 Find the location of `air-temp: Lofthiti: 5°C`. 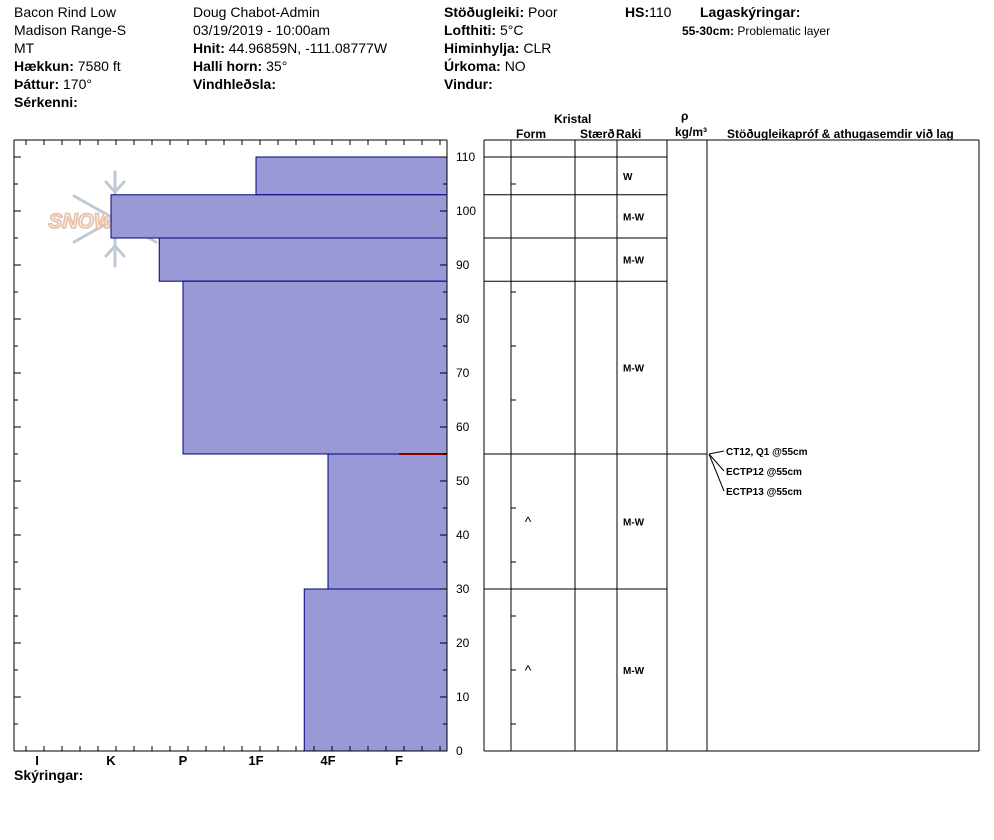

air-temp: Lofthiti: 5°C is located at coordinates (483, 30).